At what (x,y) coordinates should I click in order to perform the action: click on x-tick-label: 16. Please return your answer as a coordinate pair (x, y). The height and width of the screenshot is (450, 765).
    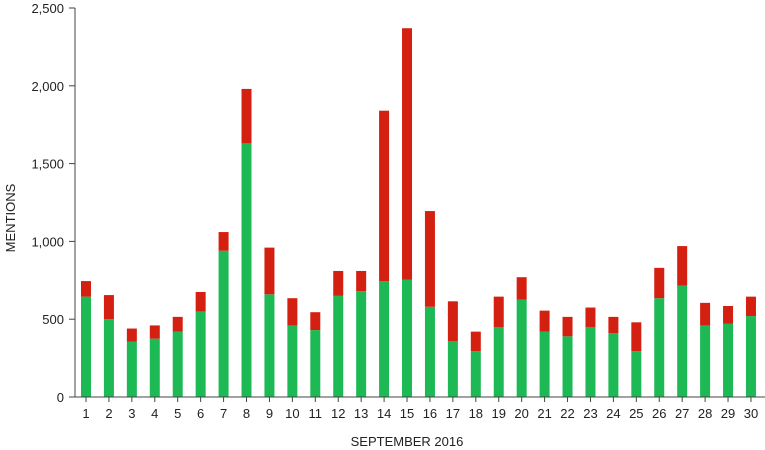
    Looking at the image, I should click on (430, 413).